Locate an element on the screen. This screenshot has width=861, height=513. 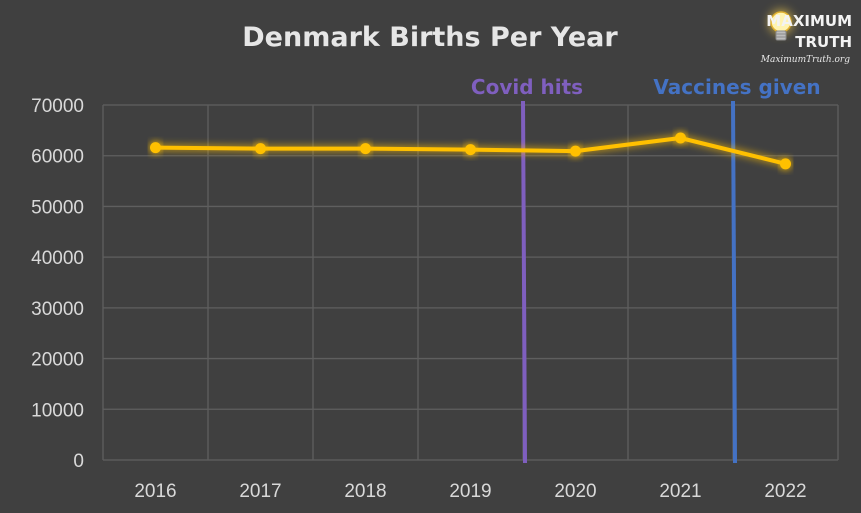
chart-title: Denmark Births Per Year is located at coordinates (430, 37).